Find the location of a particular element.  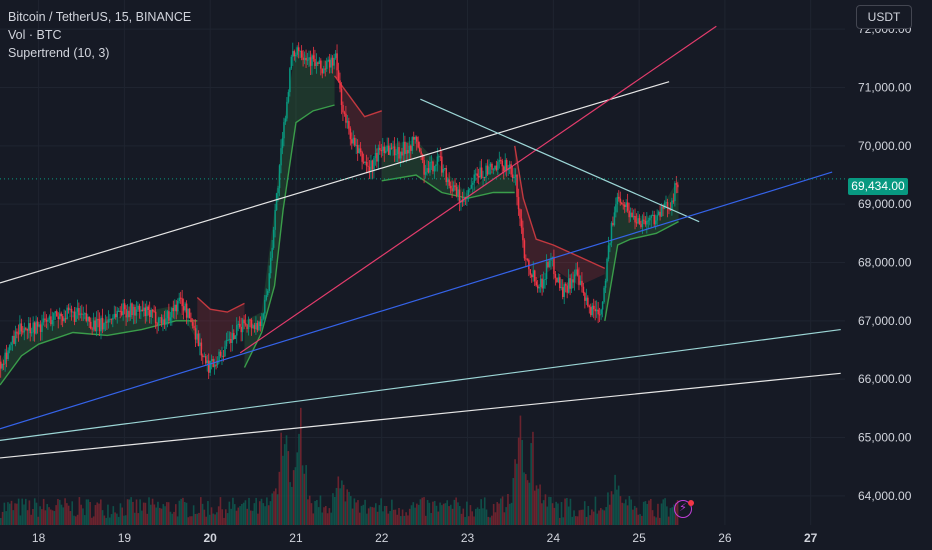

symbol-title: Bitcoin / TetherUS, 15, BINANCE is located at coordinates (100, 17).